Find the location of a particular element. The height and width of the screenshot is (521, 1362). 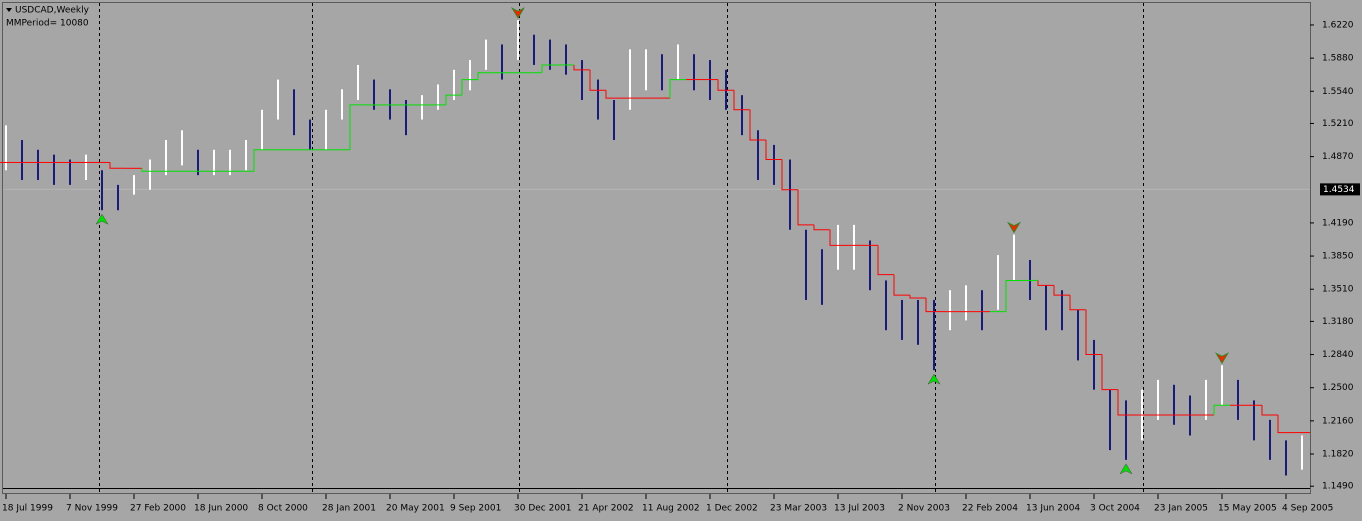

x-tick-label: 9 Sep 2001 is located at coordinates (475, 509).